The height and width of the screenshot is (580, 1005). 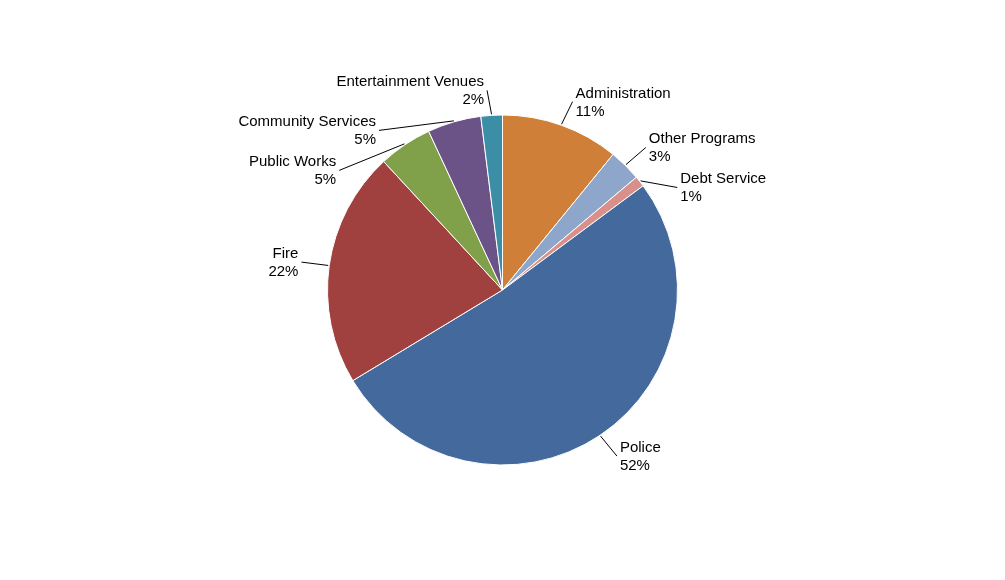 I want to click on data-label: 22%, so click(x=283, y=271).